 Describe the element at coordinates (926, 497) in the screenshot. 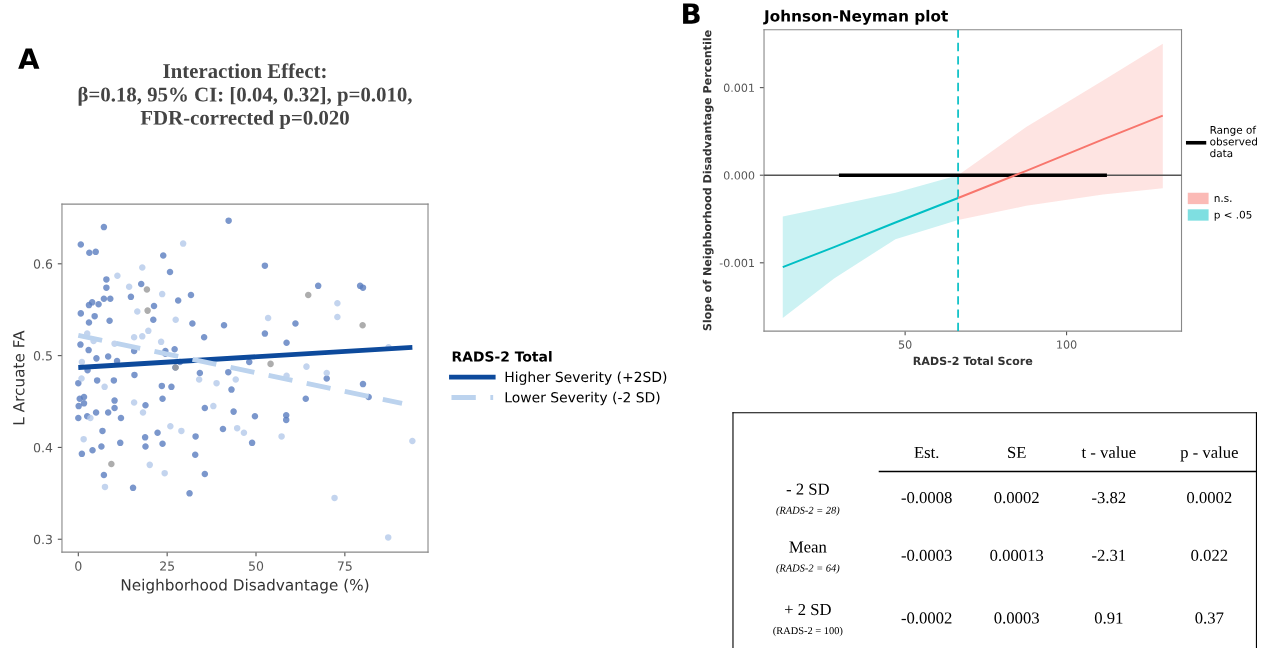

I see `text: -0.0008` at that location.